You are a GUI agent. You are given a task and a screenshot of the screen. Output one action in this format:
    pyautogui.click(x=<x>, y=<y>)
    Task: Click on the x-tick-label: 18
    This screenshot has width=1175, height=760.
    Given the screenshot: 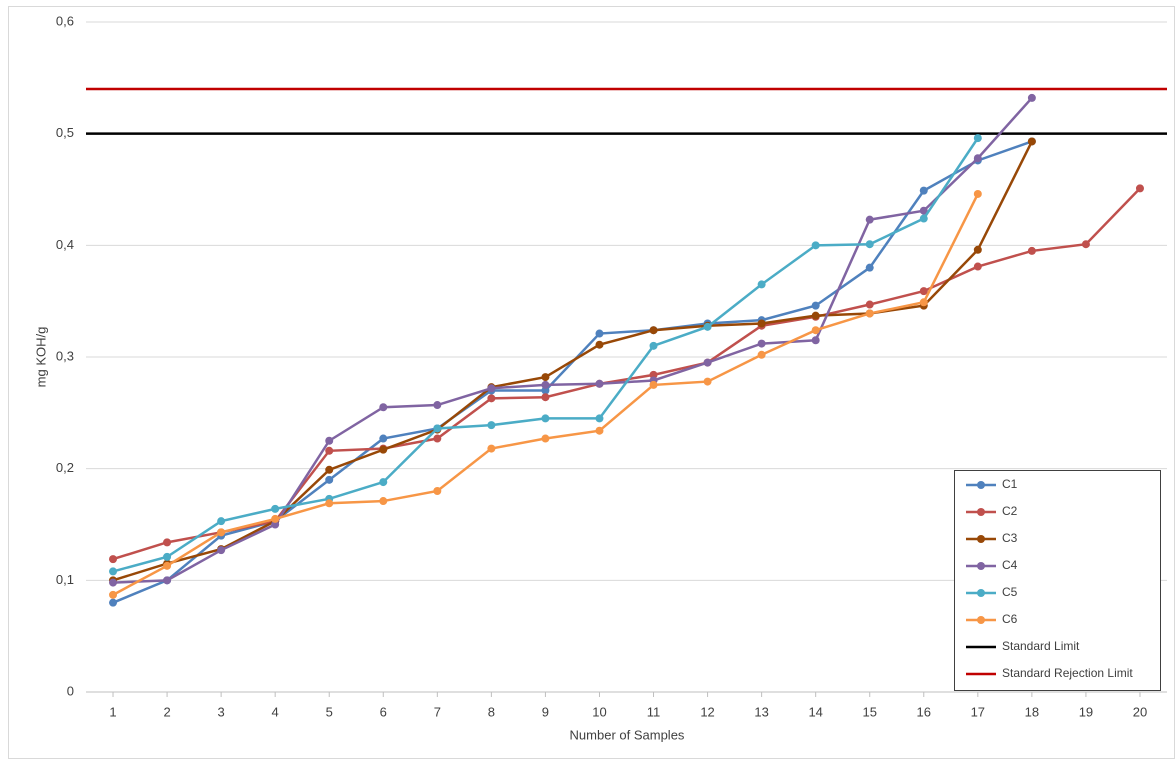 What is the action you would take?
    pyautogui.click(x=1032, y=711)
    